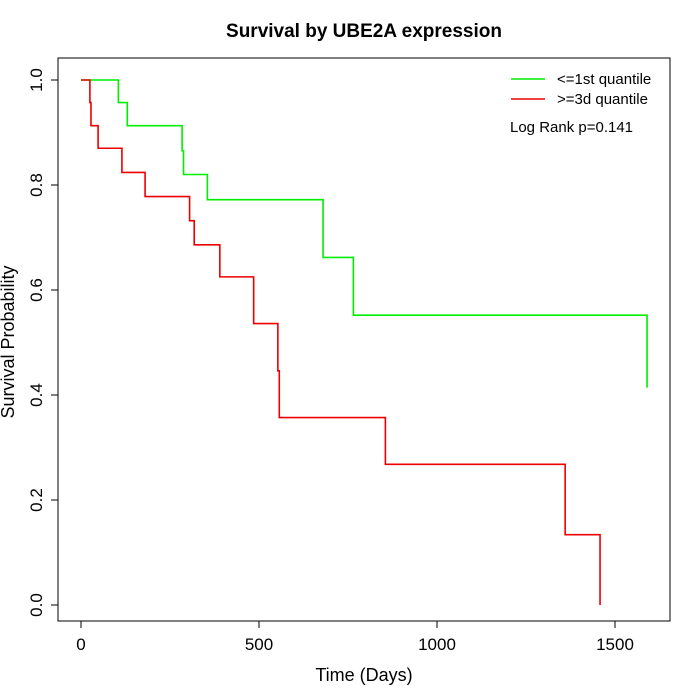  I want to click on legend-label: <=1st quantile, so click(604, 79).